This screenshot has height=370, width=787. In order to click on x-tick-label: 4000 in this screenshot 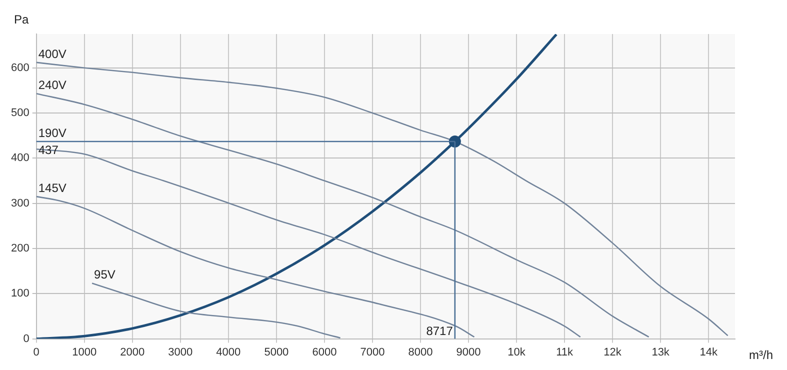, I will do `click(228, 352)`.